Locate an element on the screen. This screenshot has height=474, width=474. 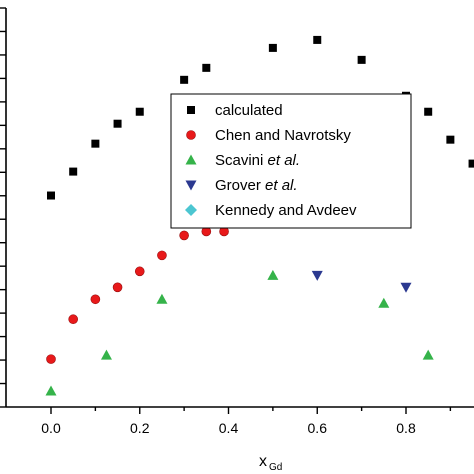
x-axis-title: x Gd is located at coordinates (270, 463).